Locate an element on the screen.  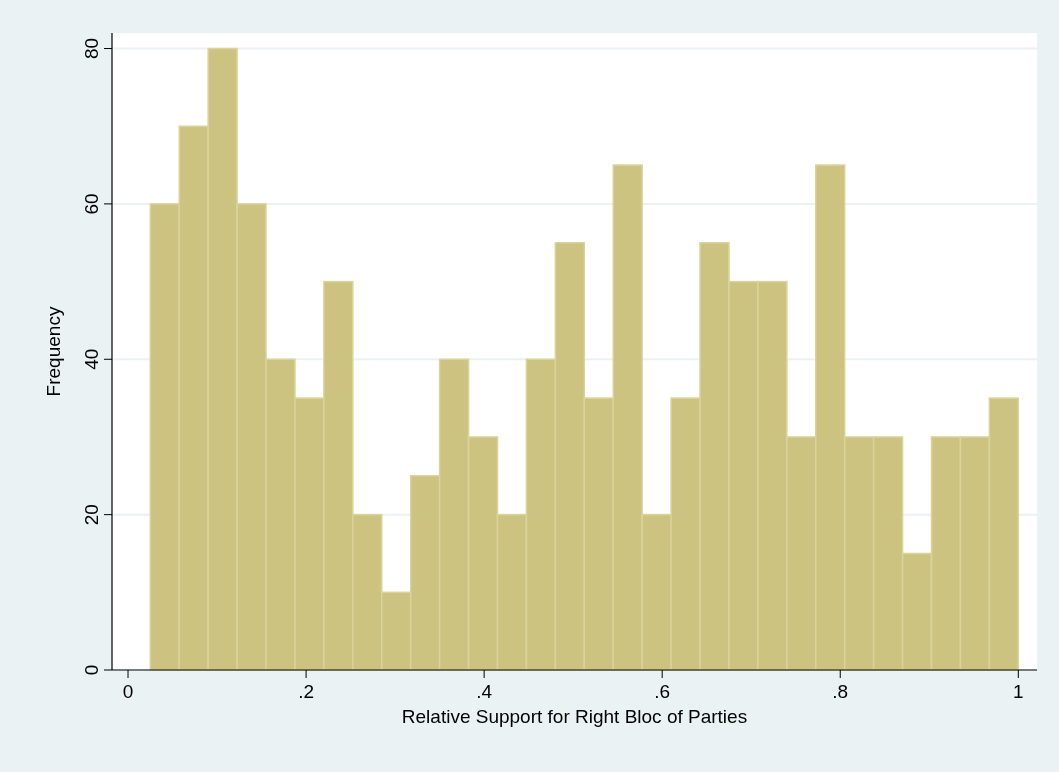
x-tick-label: 0 is located at coordinates (128, 691).